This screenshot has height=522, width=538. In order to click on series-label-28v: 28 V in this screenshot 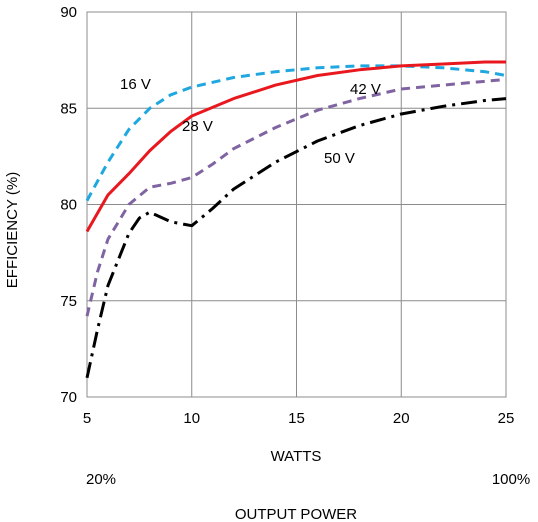, I will do `click(197, 126)`.